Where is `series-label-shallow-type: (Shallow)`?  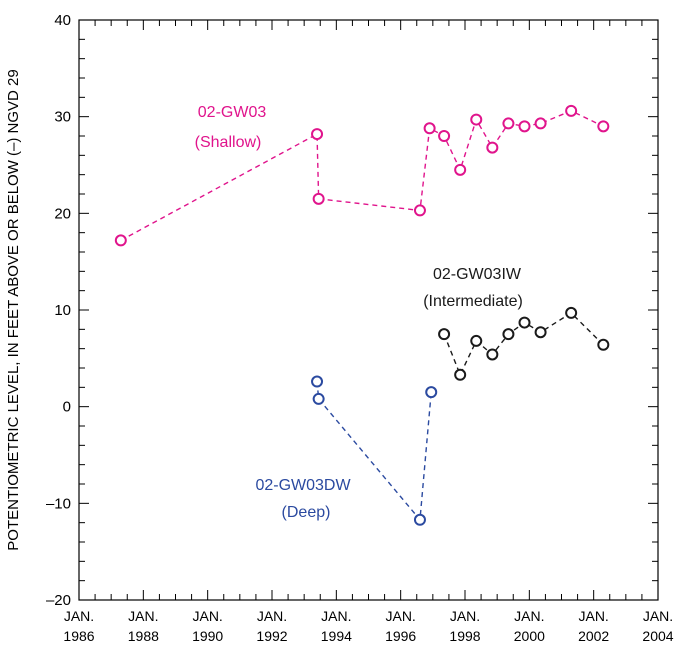
series-label-shallow-type: (Shallow) is located at coordinates (228, 142).